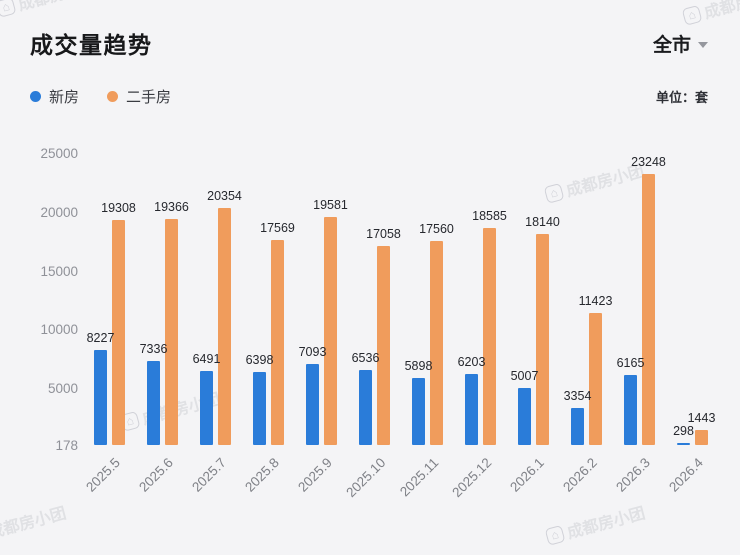 The image size is (740, 555). I want to click on bar-new-homes-2025.10, so click(365, 407).